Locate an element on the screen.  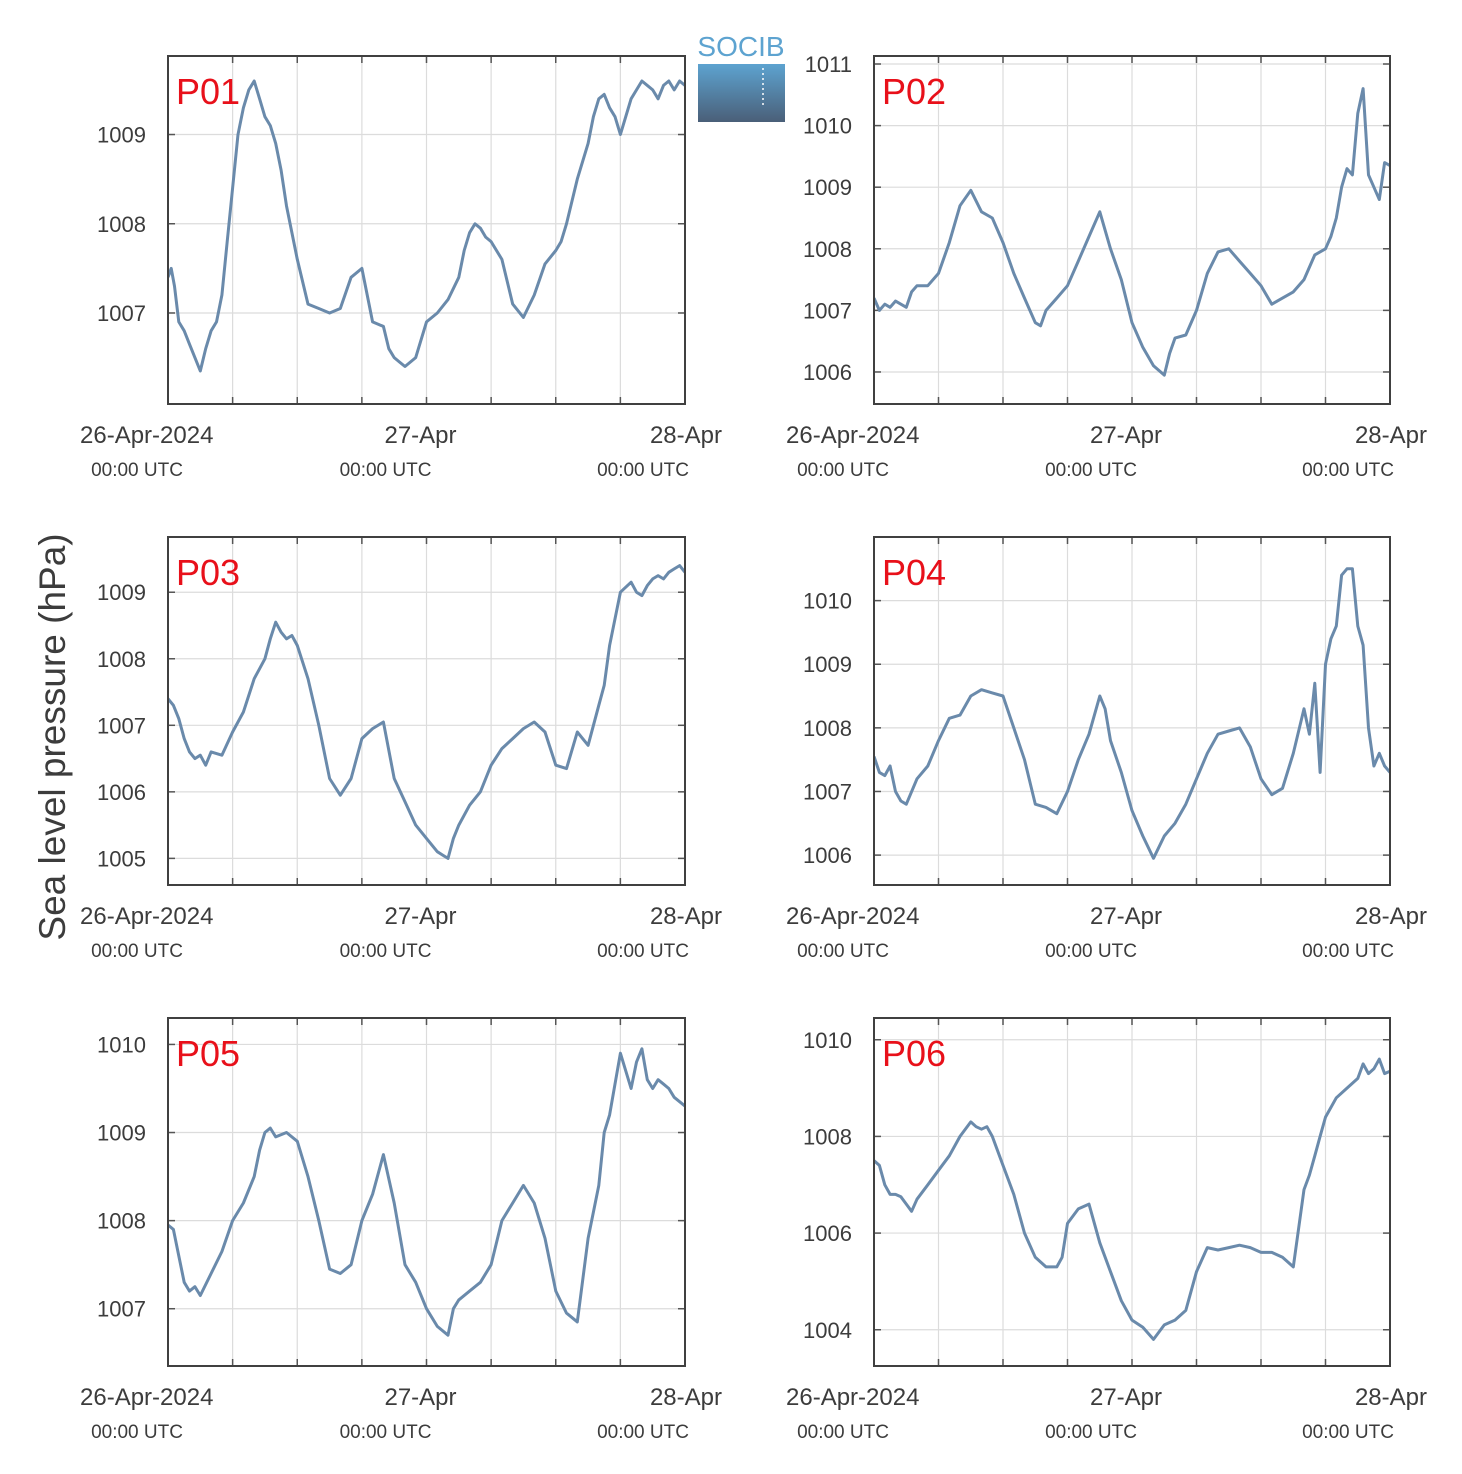
panel-label: P03 is located at coordinates (208, 572).